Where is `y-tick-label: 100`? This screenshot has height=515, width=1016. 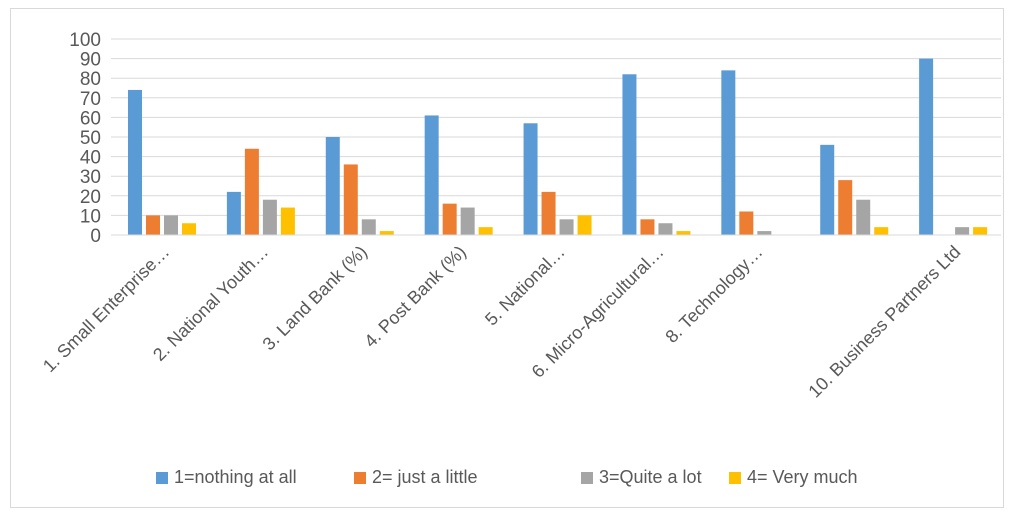 y-tick-label: 100 is located at coordinates (85, 40).